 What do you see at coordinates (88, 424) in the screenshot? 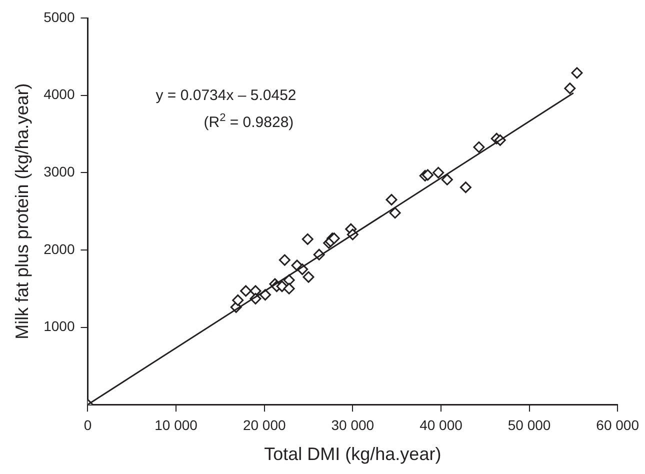
I see `x-tick-label: 0` at bounding box center [88, 424].